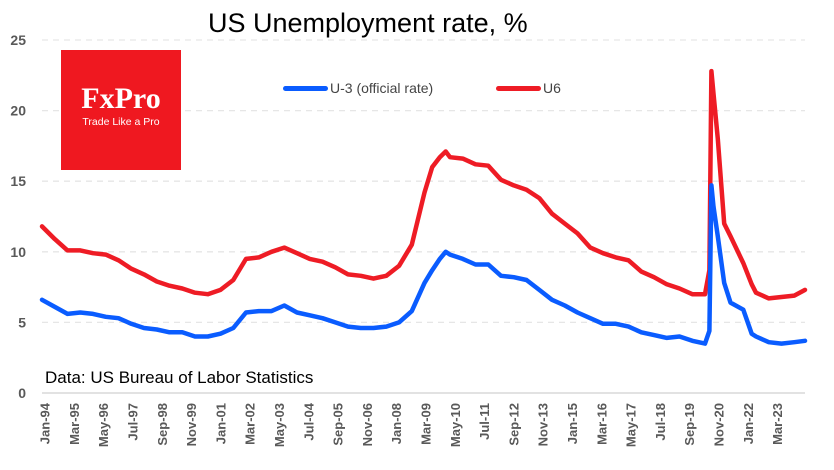  Describe the element at coordinates (396, 423) in the screenshot. I see `x-tick-label: Jan-08` at that location.